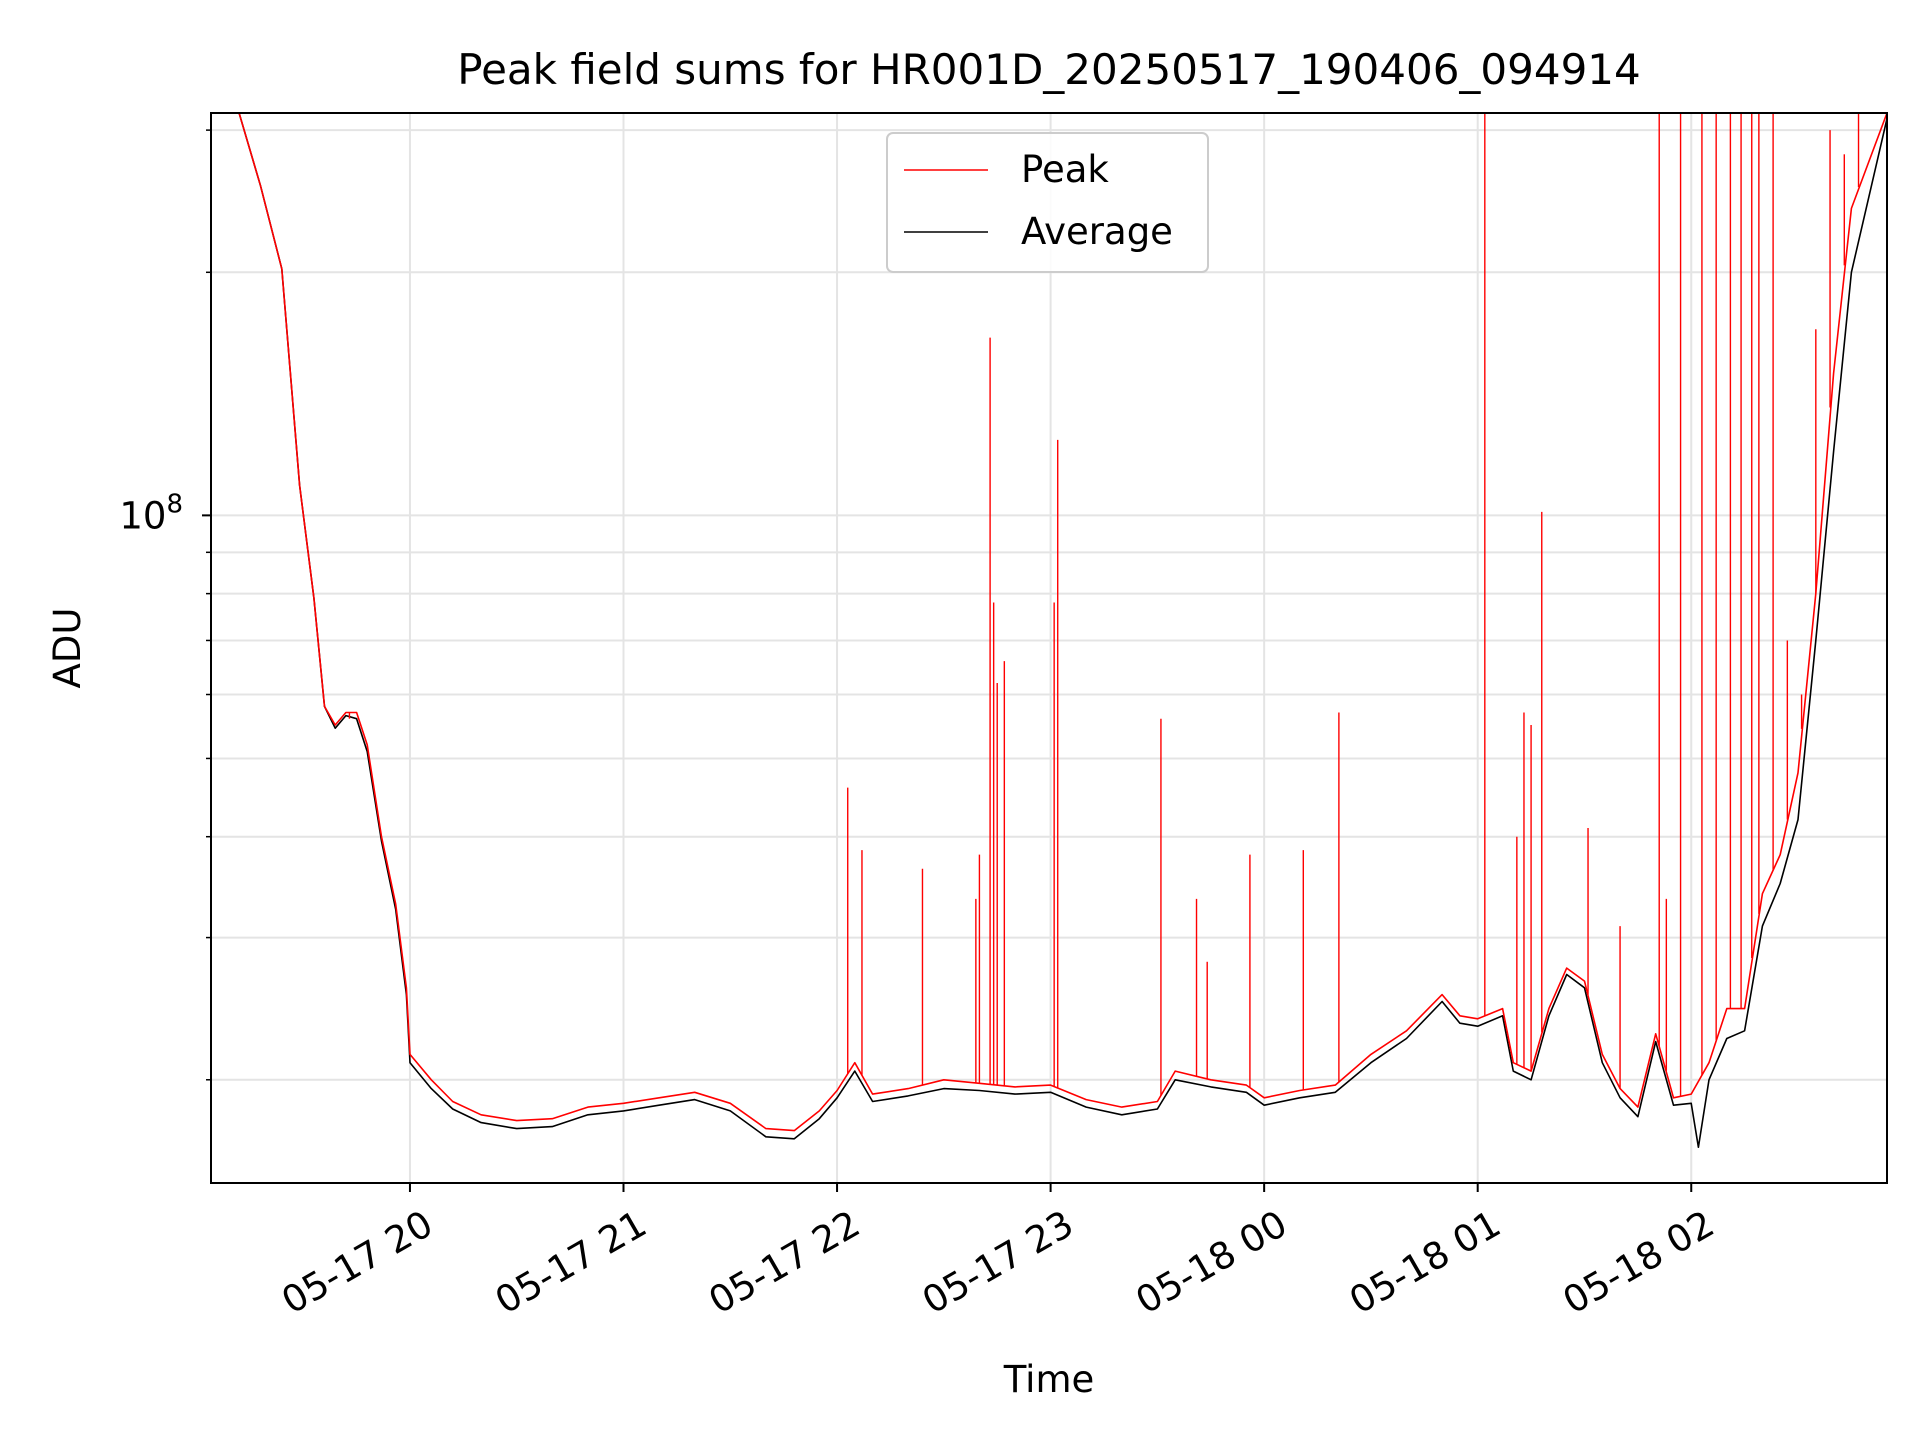 Image resolution: width=1920 pixels, height=1444 pixels. Describe the element at coordinates (67, 648) in the screenshot. I see `y-axis-label: ADU` at that location.